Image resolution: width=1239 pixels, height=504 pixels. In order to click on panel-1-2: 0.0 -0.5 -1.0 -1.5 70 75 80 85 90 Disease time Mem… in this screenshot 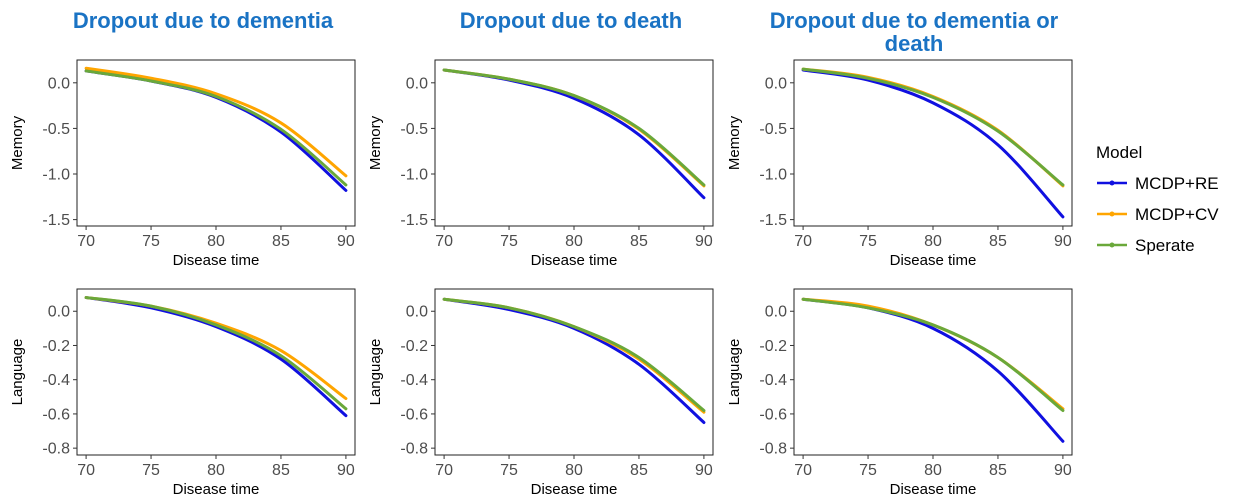, I will do `click(540, 164)`.